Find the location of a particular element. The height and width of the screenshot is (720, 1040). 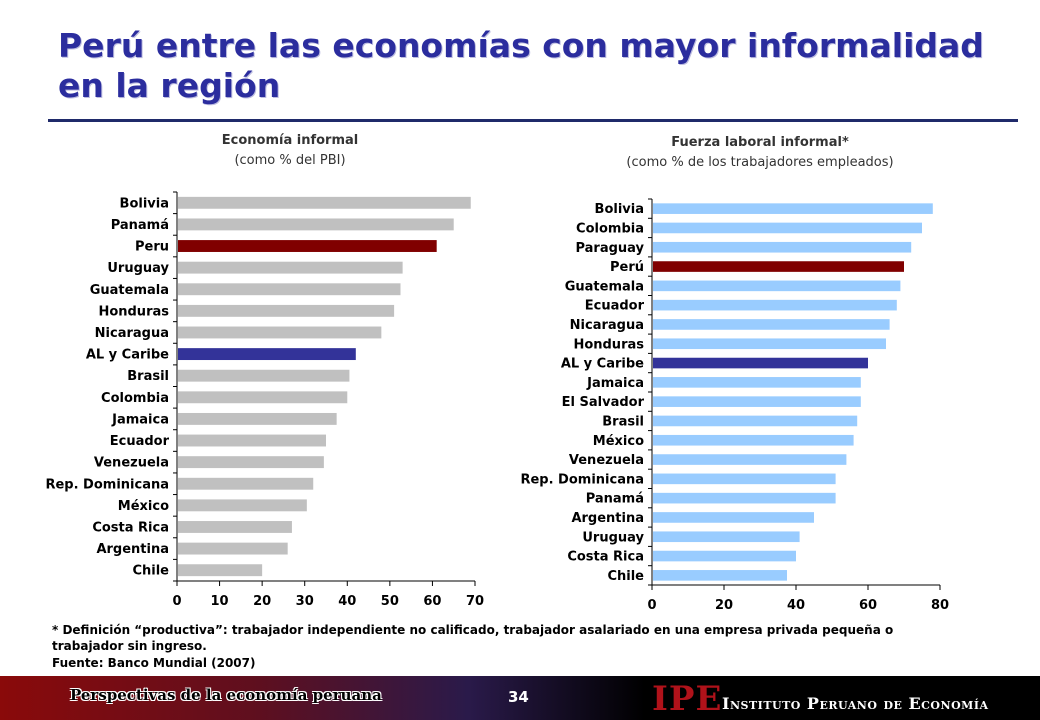

category-label: Panamá is located at coordinates (140, 225).